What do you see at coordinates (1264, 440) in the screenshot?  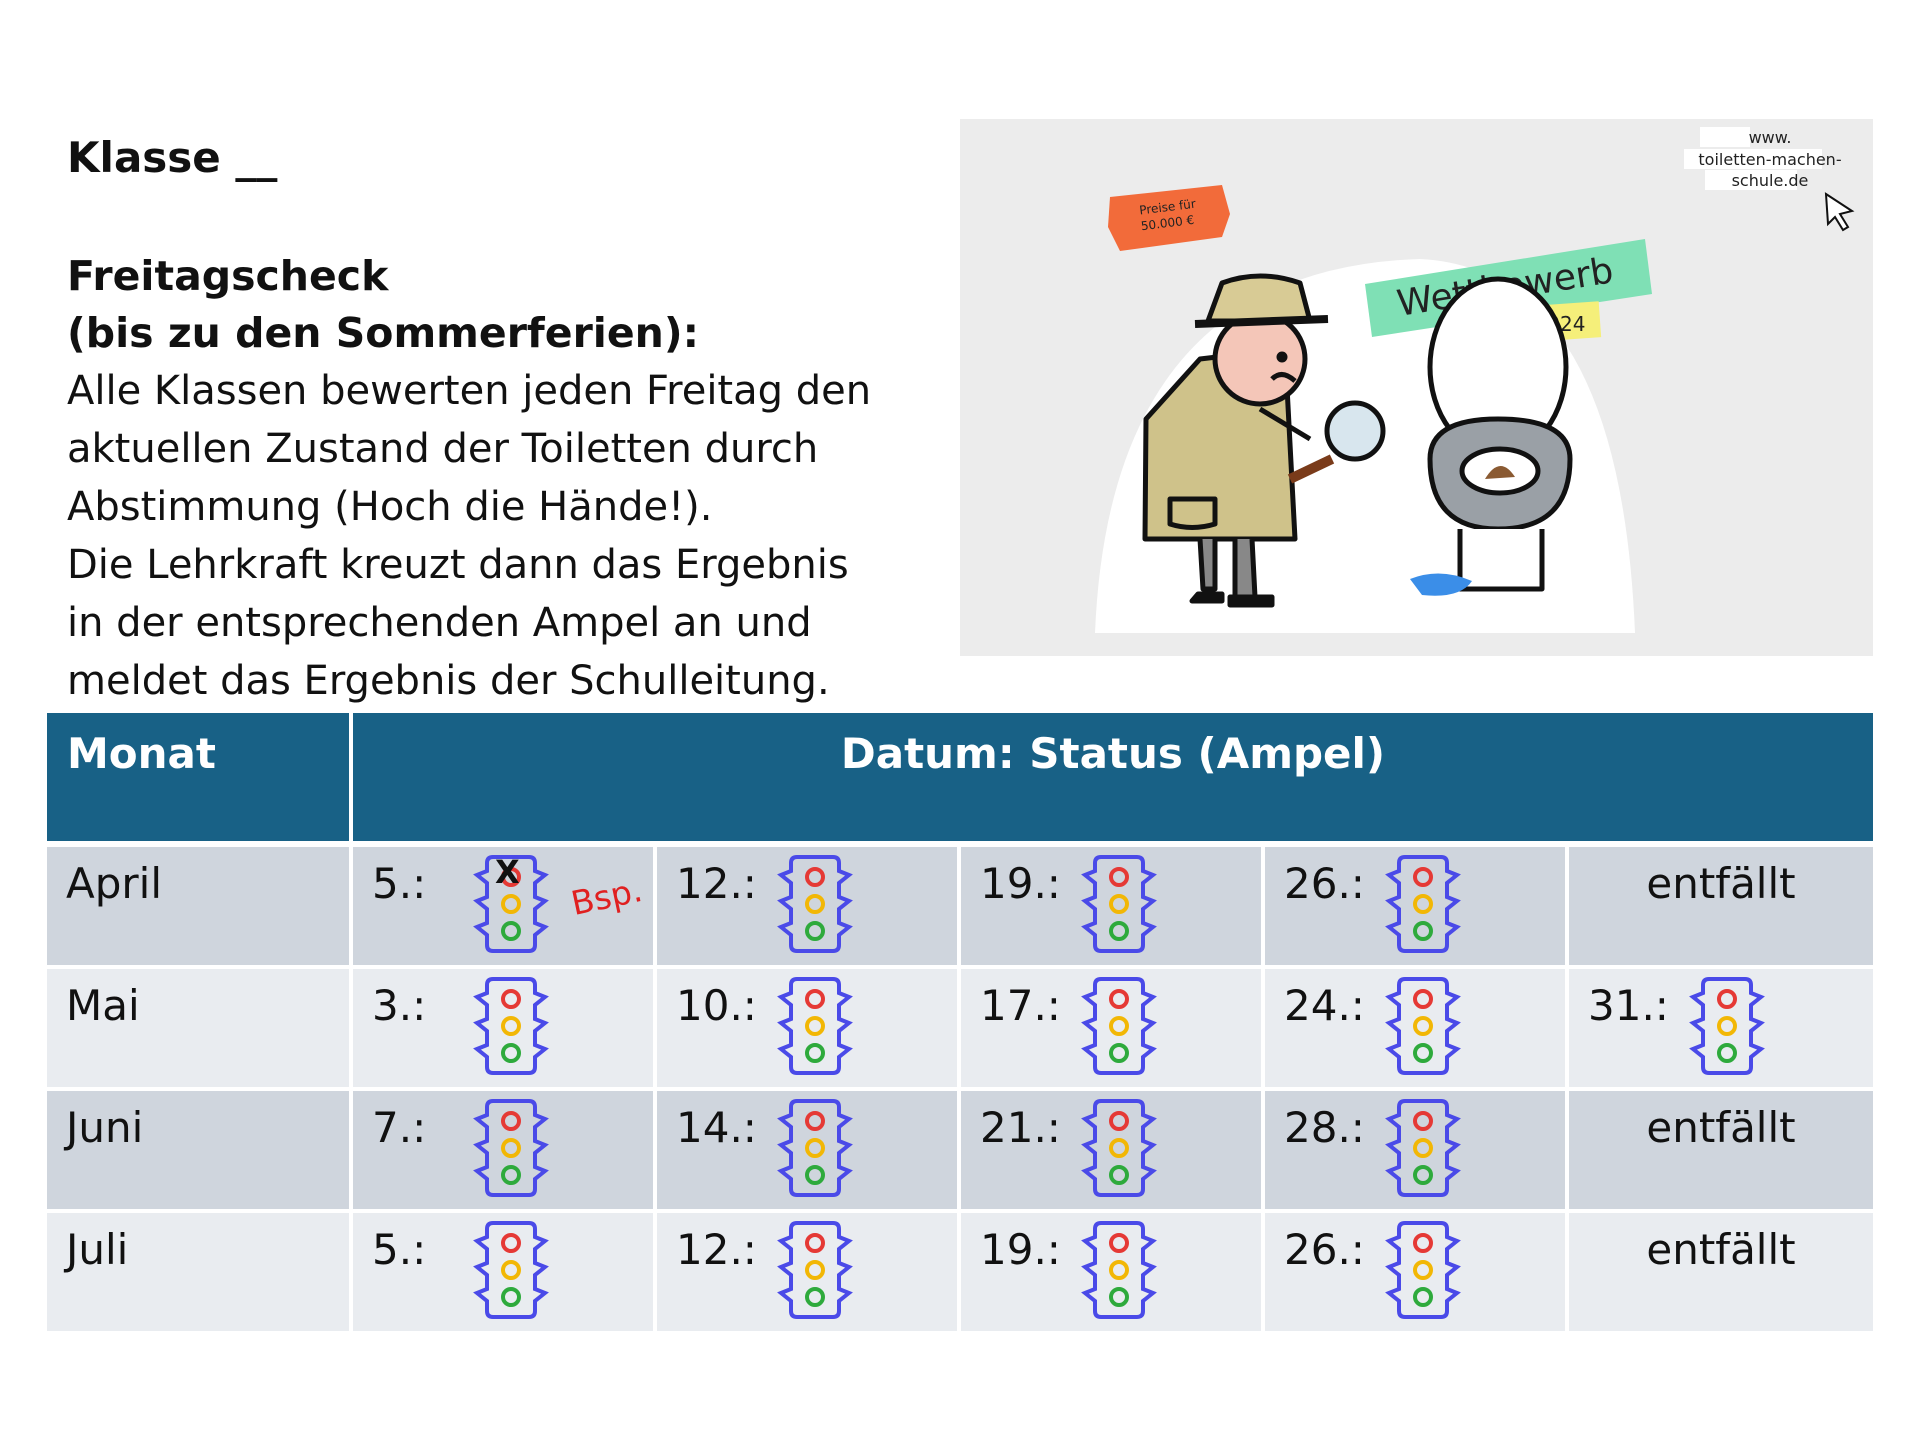 I see `detective-figure` at bounding box center [1264, 440].